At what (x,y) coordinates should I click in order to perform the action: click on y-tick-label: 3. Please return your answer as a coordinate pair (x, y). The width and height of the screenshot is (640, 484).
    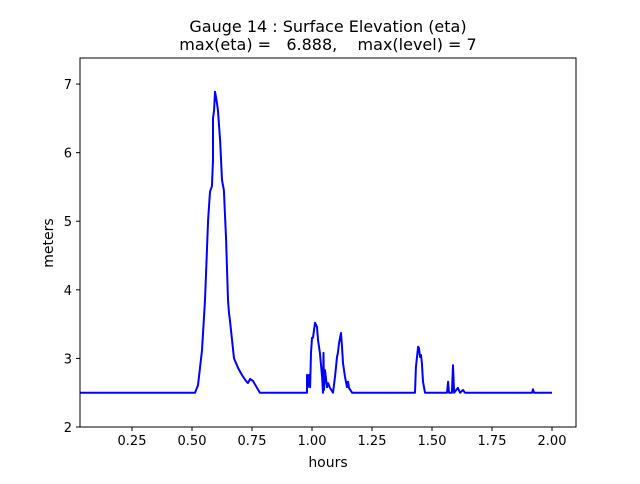
    Looking at the image, I should click on (68, 359).